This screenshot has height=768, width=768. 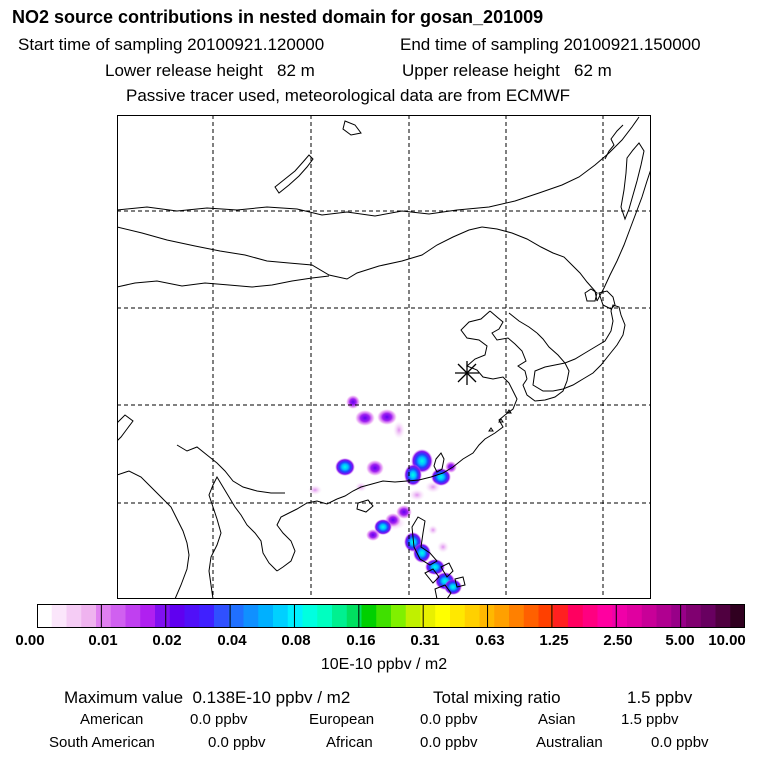 What do you see at coordinates (727, 640) in the screenshot?
I see `colorbar-tick-label: 10.00` at bounding box center [727, 640].